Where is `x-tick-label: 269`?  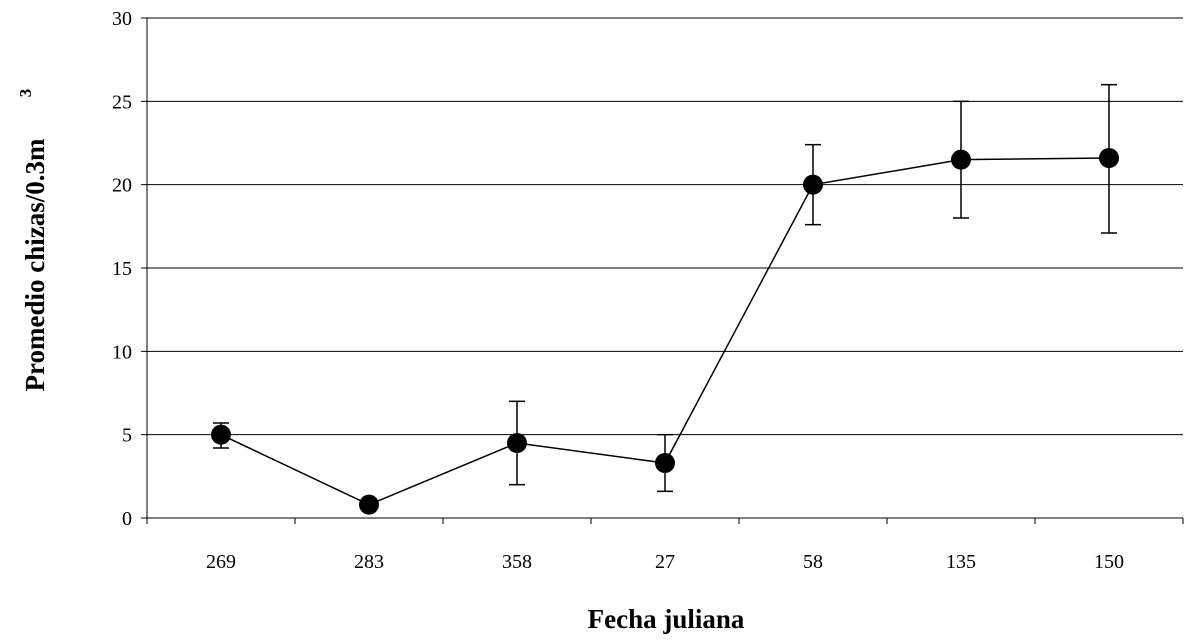 x-tick-label: 269 is located at coordinates (221, 562).